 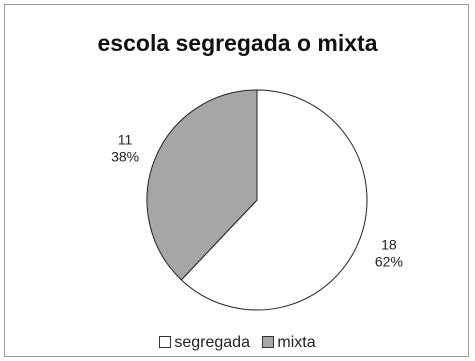 What do you see at coordinates (268, 342) in the screenshot?
I see `legend-swatch-mixta` at bounding box center [268, 342].